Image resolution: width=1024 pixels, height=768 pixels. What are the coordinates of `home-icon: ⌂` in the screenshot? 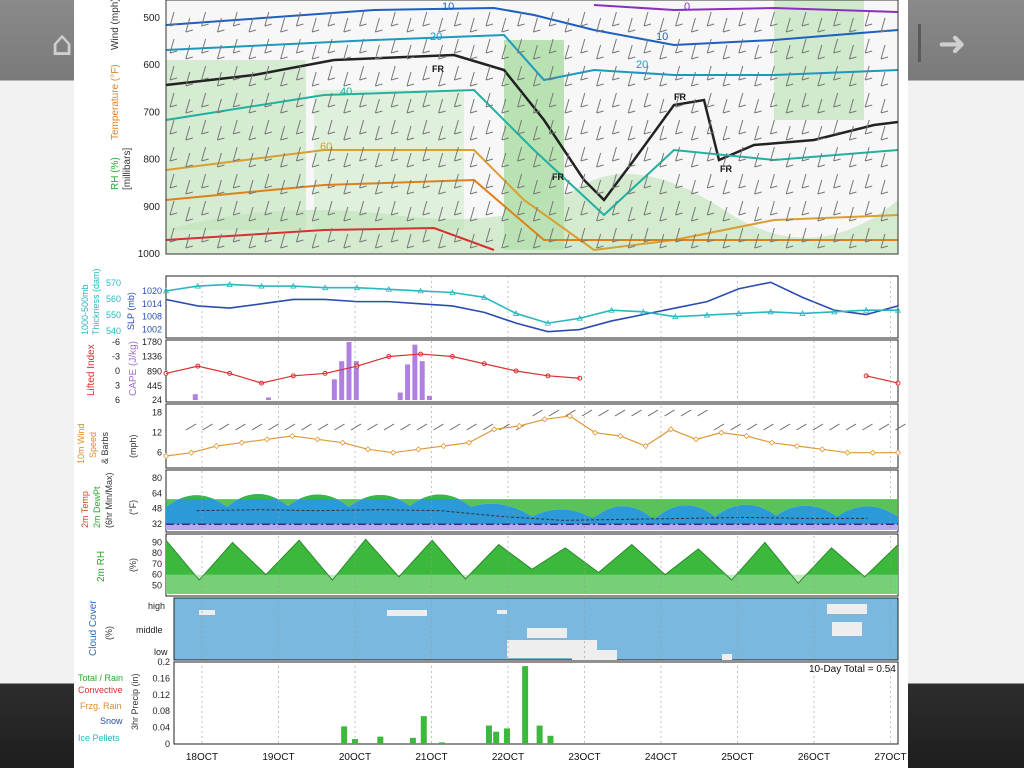 It's located at (62, 44).